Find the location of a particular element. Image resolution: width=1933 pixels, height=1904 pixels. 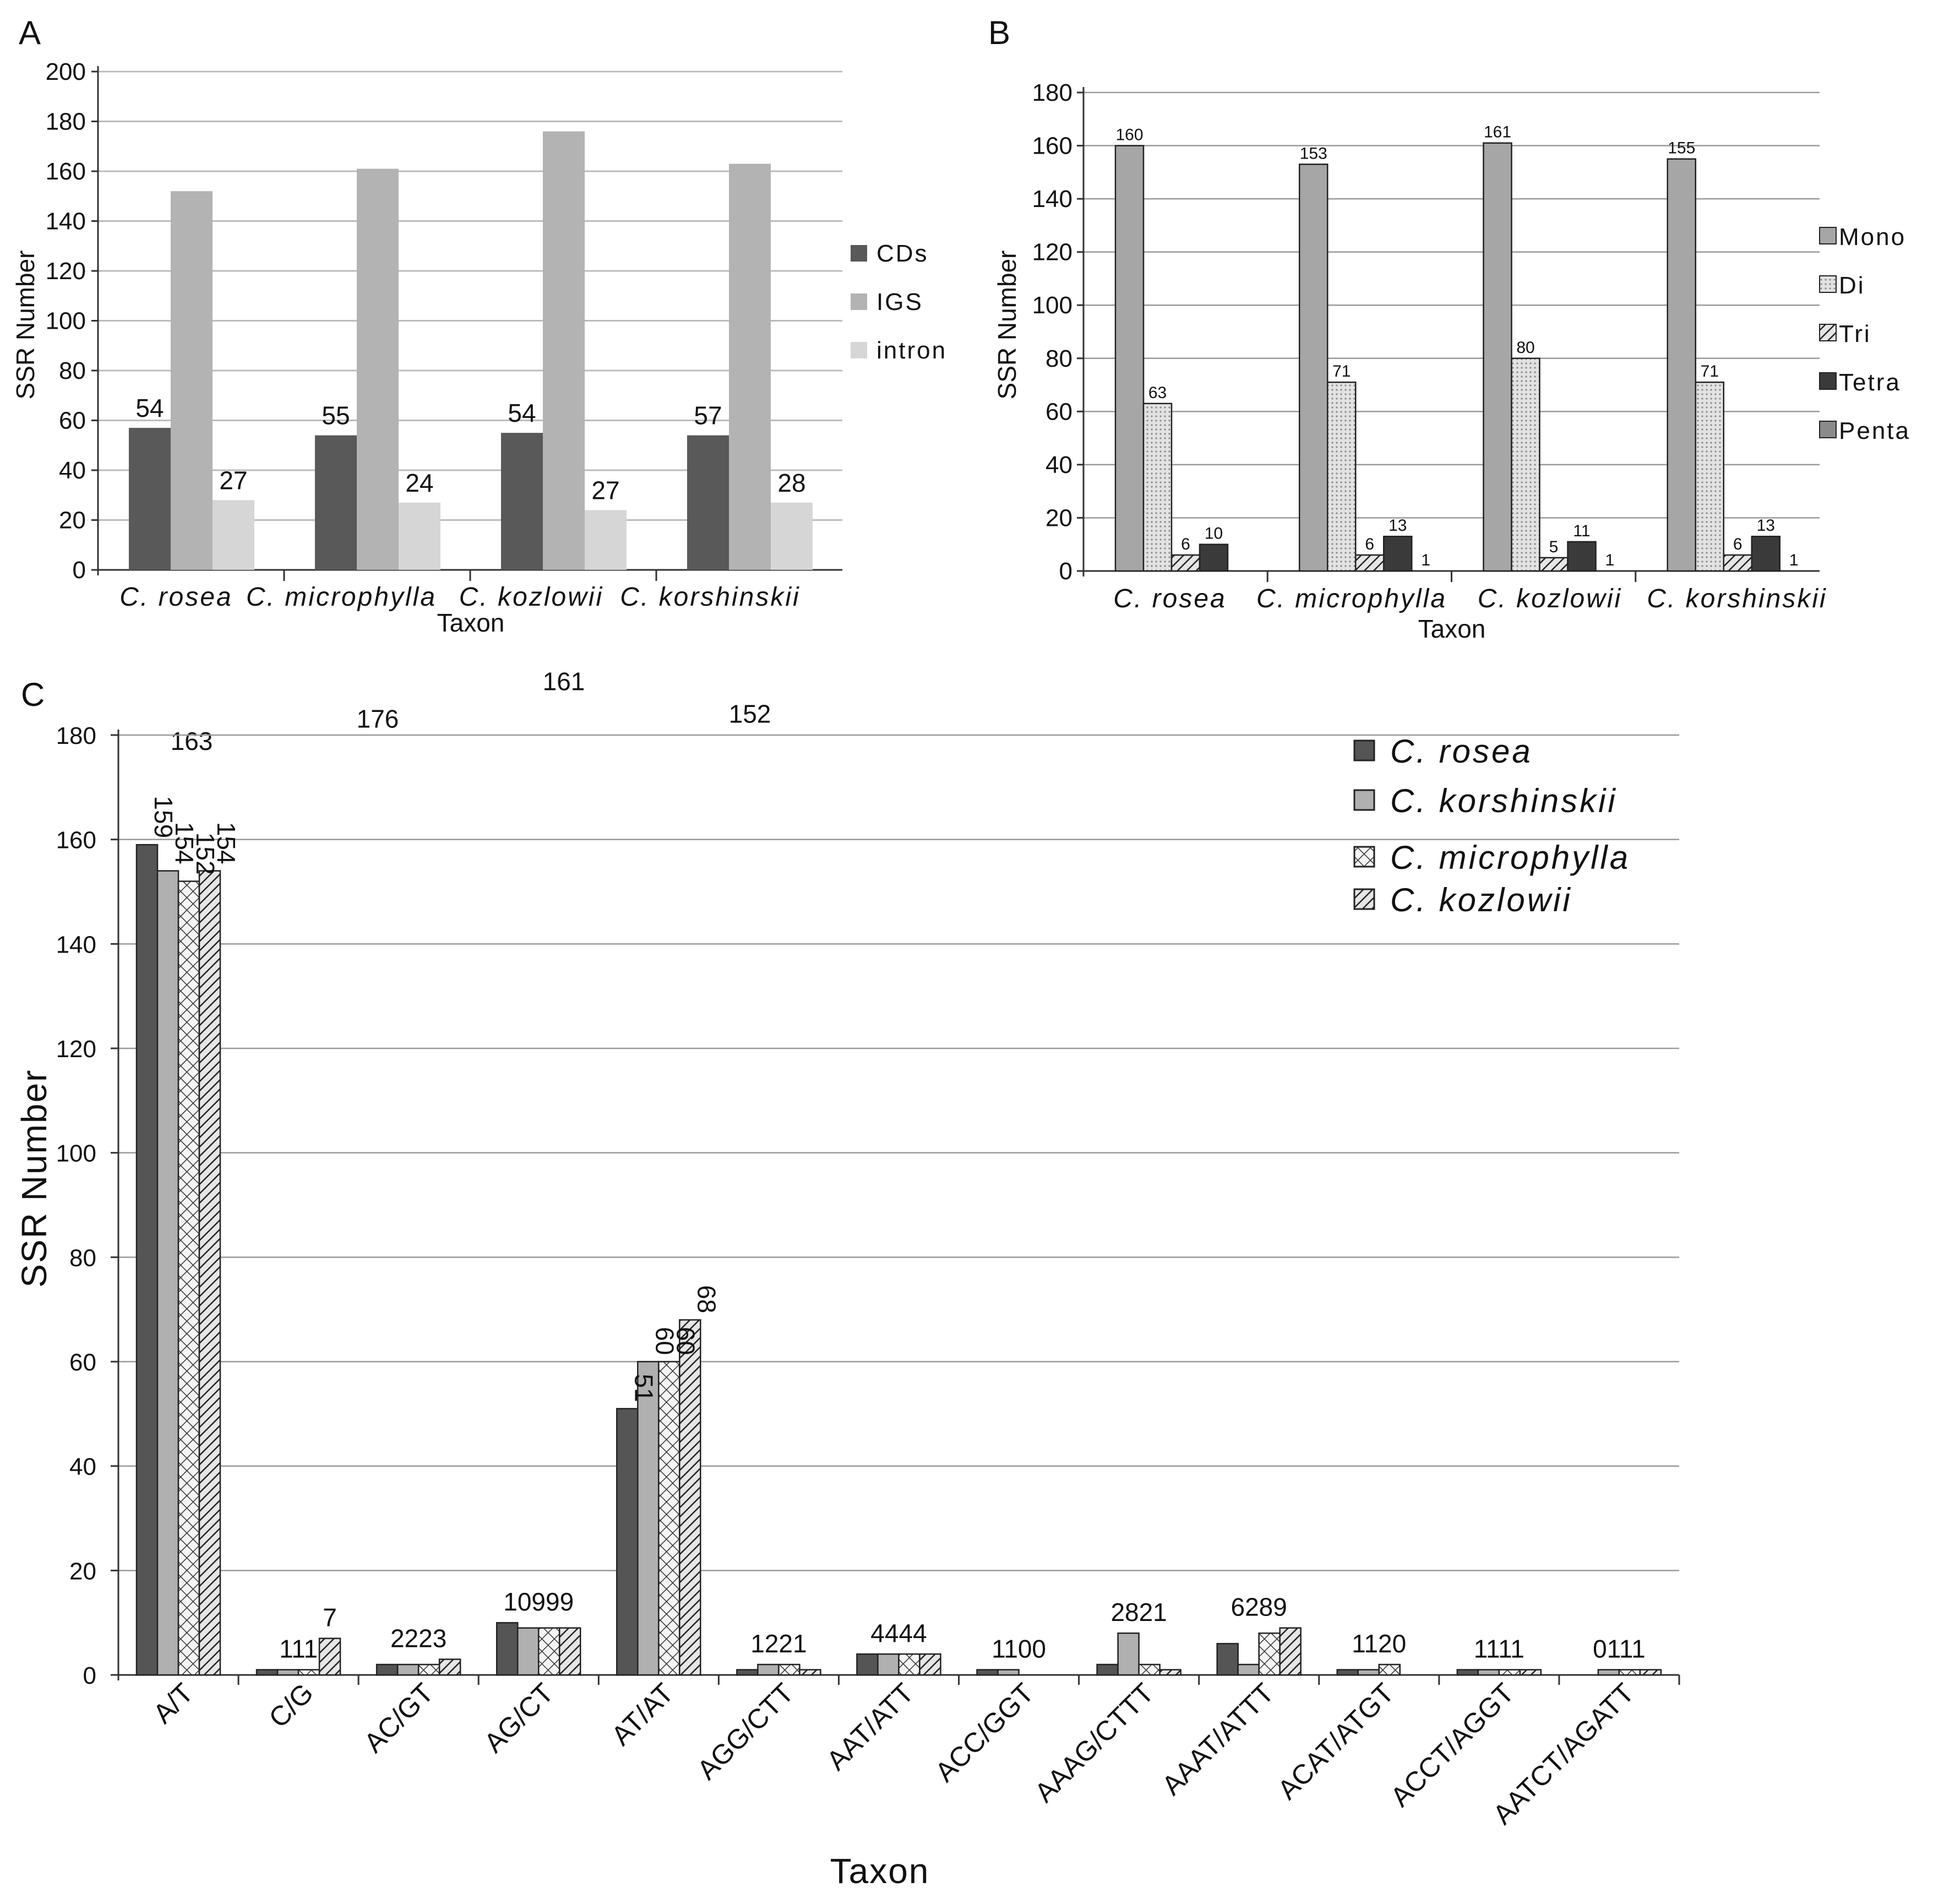

x-category-label: AC/GT is located at coordinates (398, 1718).